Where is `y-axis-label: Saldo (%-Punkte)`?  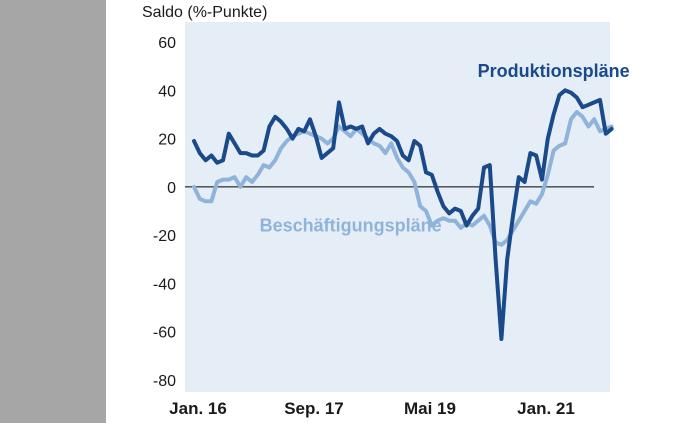
y-axis-label: Saldo (%-Punkte) is located at coordinates (204, 12).